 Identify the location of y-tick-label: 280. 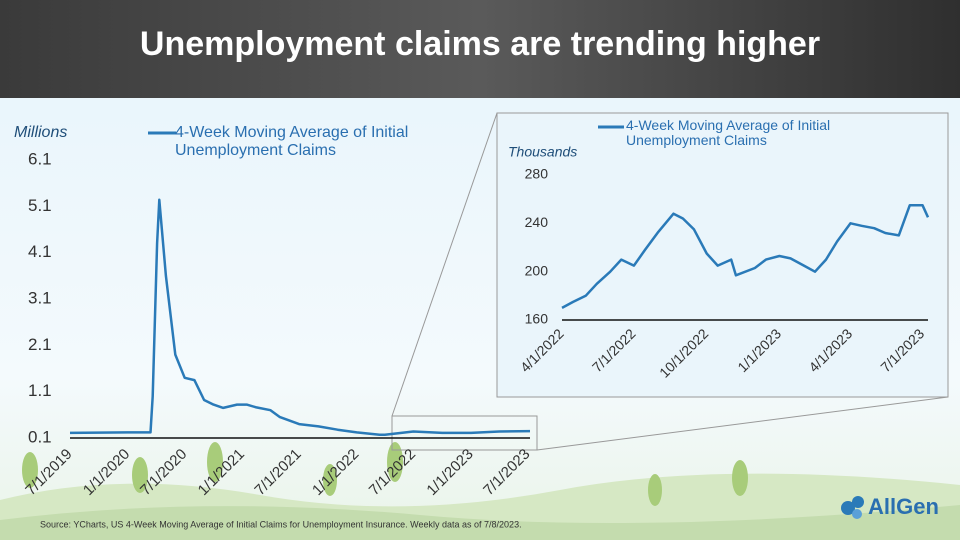
(537, 174).